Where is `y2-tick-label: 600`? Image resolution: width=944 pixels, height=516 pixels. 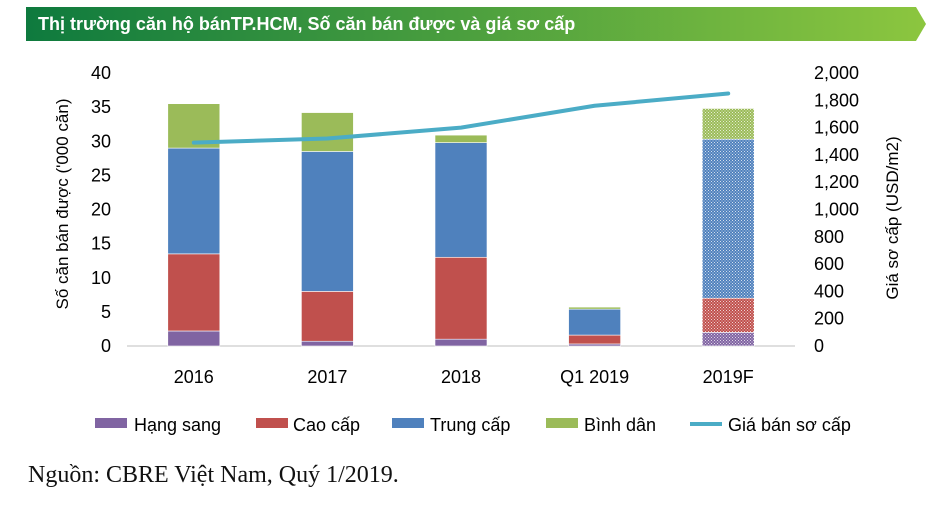 y2-tick-label: 600 is located at coordinates (829, 264).